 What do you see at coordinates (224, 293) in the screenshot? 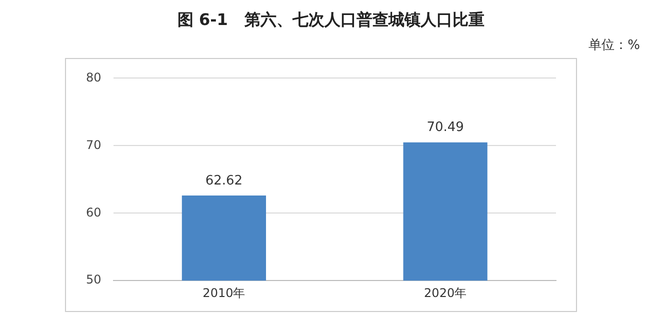
I see `x-tick-label: 2010年` at bounding box center [224, 293].